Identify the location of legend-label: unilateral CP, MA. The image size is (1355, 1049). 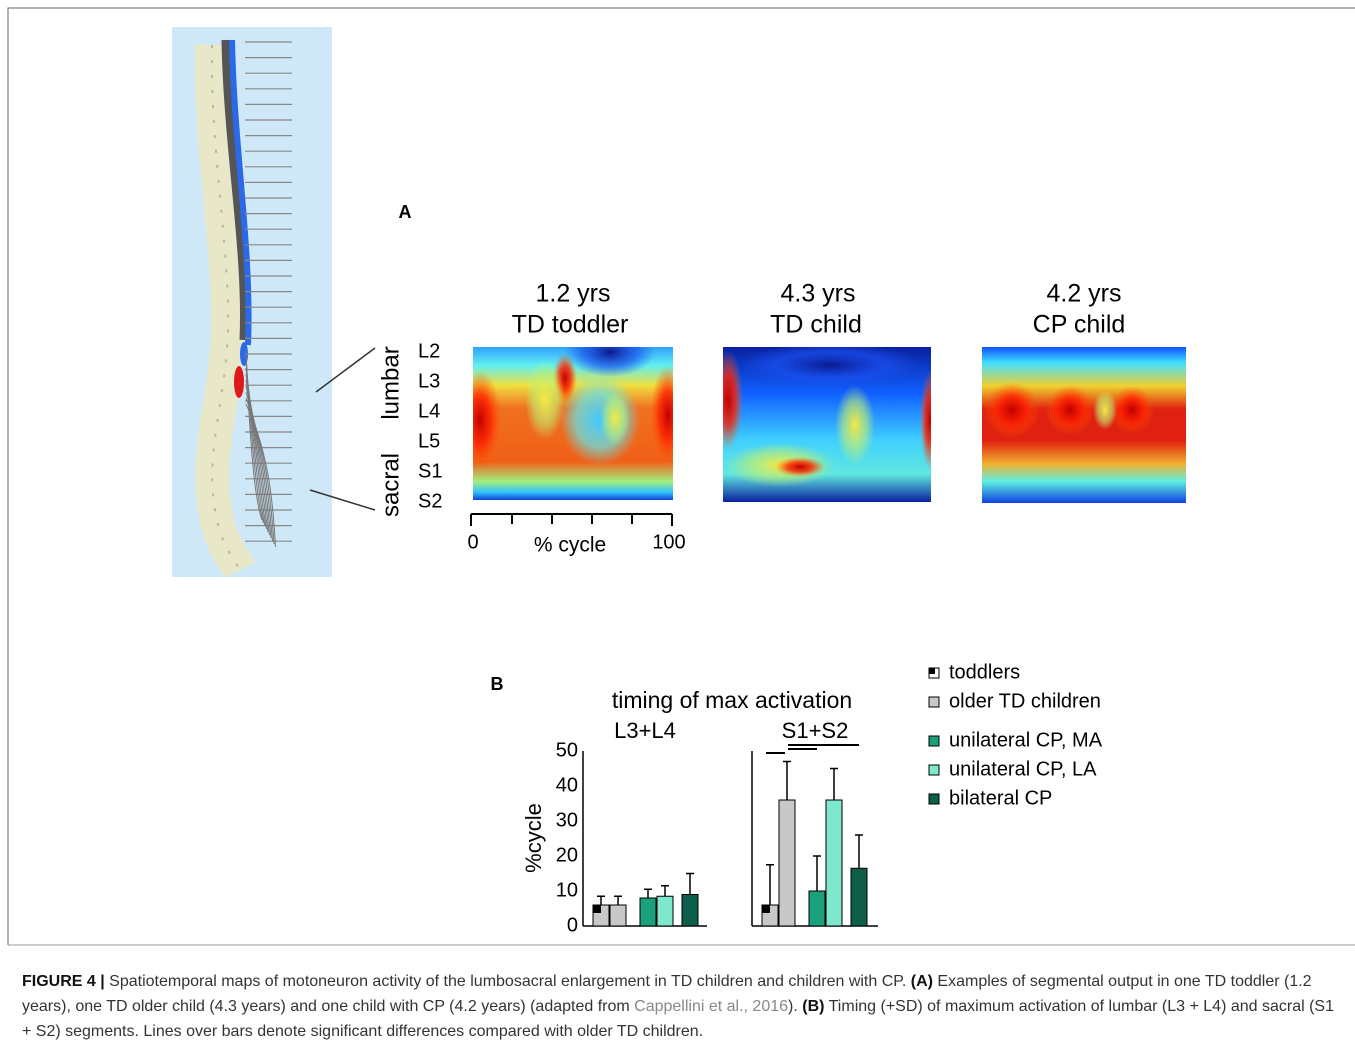
(1026, 740).